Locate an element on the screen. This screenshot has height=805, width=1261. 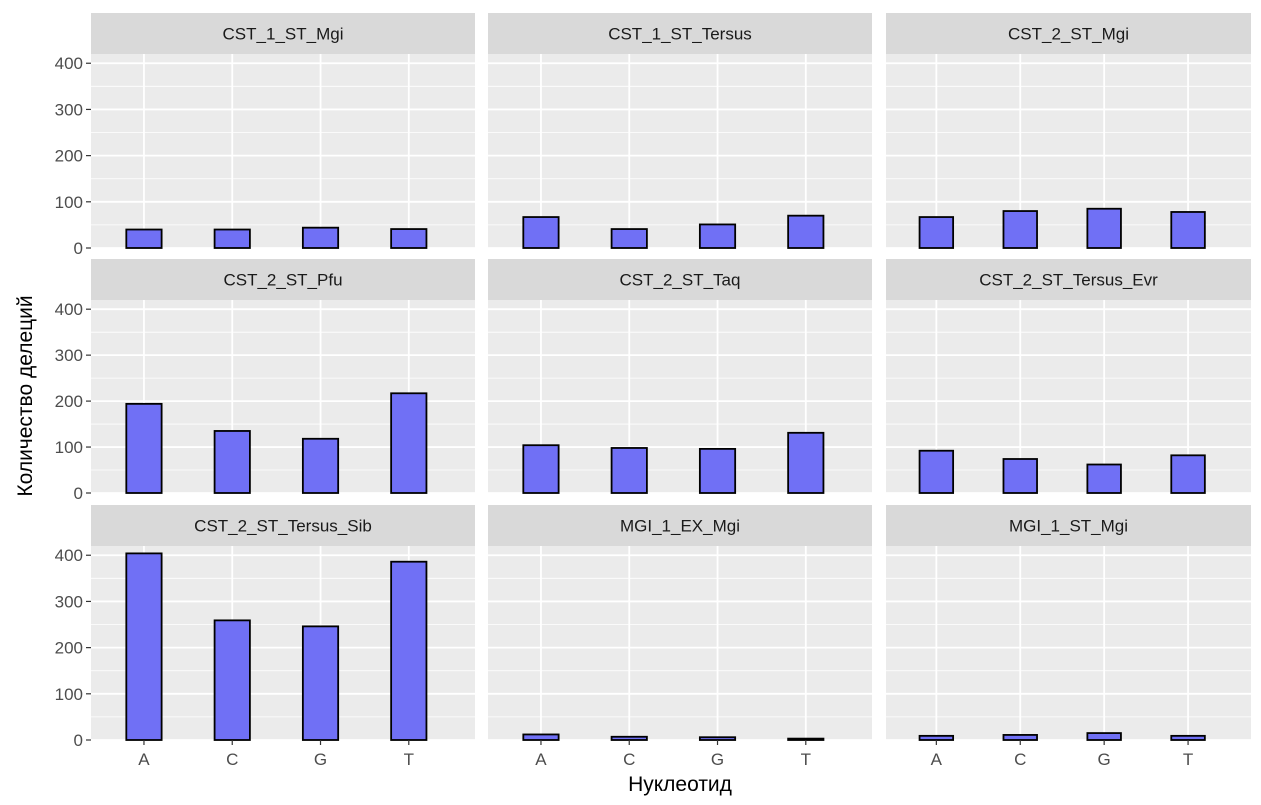
facet-panel: MGI_1_EX_Mgi A C G T is located at coordinates (680, 637).